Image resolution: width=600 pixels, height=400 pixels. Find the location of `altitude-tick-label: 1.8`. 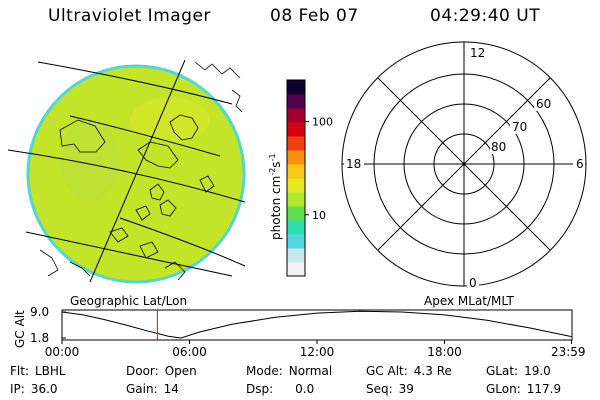

altitude-tick-label: 1.8 is located at coordinates (39, 338).